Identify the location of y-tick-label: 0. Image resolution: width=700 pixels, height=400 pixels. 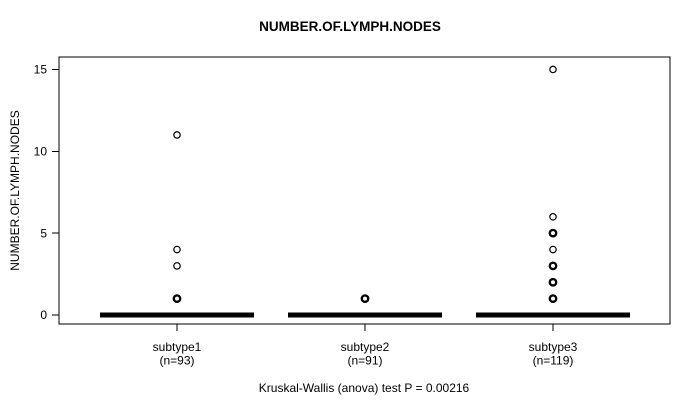
(43, 315).